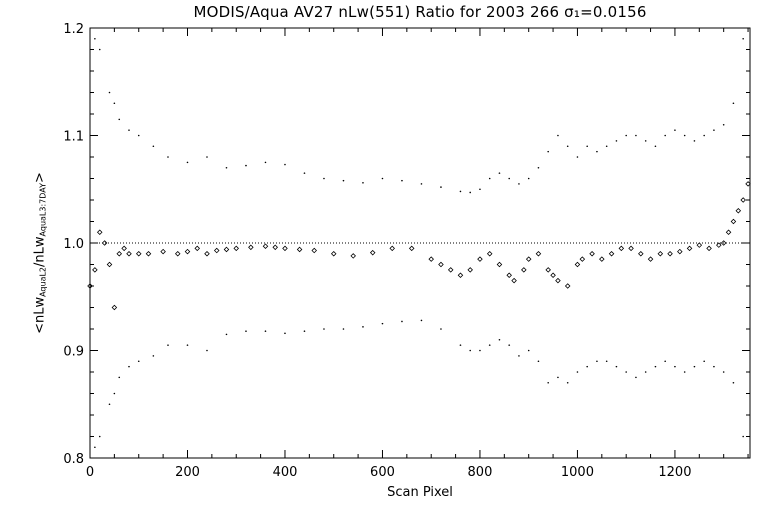  I want to click on x-tick-label: 600, so click(382, 472).